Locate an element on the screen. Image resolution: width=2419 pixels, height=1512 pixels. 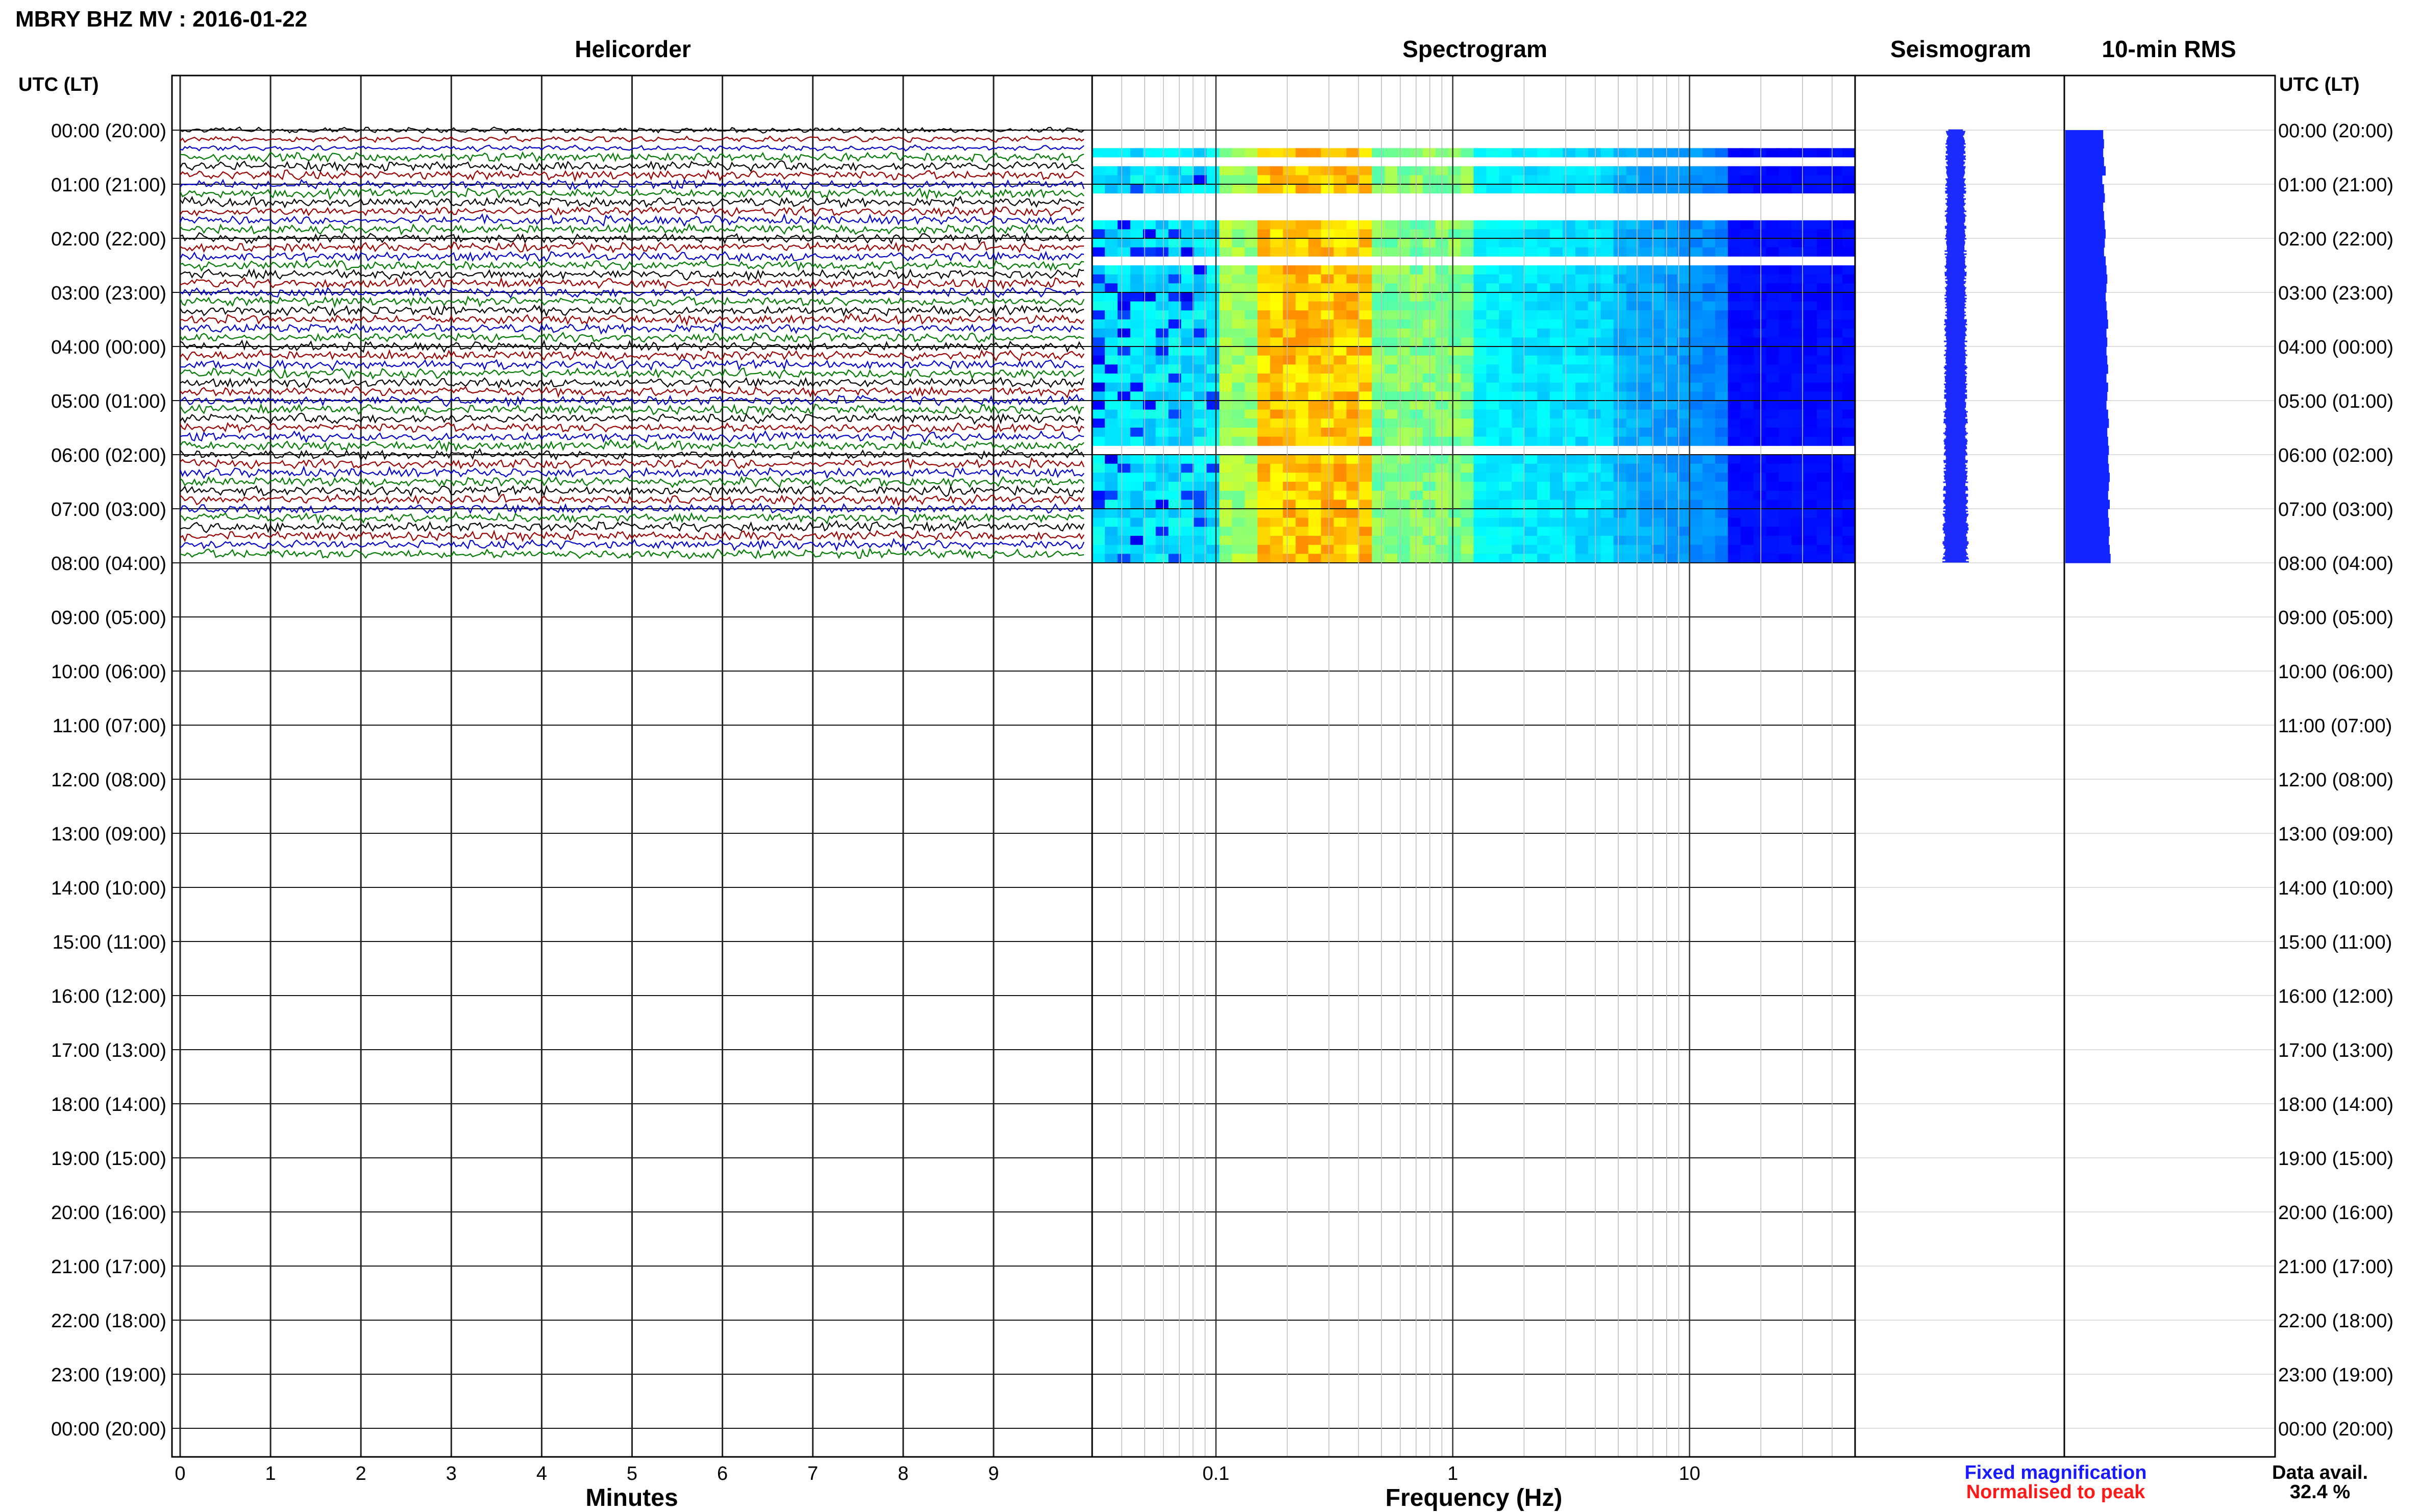
time-tick-label-right: 09:00 (05:00) is located at coordinates (2335, 618).